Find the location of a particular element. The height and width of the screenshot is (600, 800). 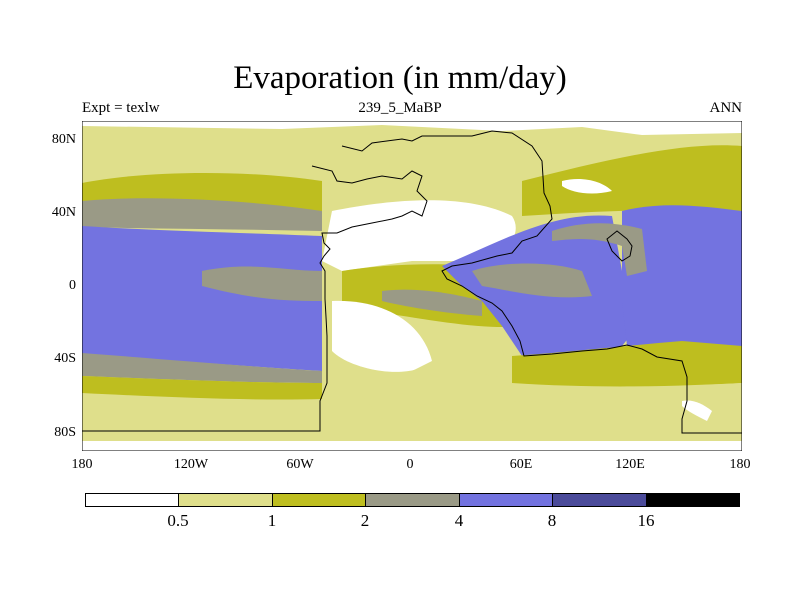

colorbar-label-1: 1 is located at coordinates (272, 520).